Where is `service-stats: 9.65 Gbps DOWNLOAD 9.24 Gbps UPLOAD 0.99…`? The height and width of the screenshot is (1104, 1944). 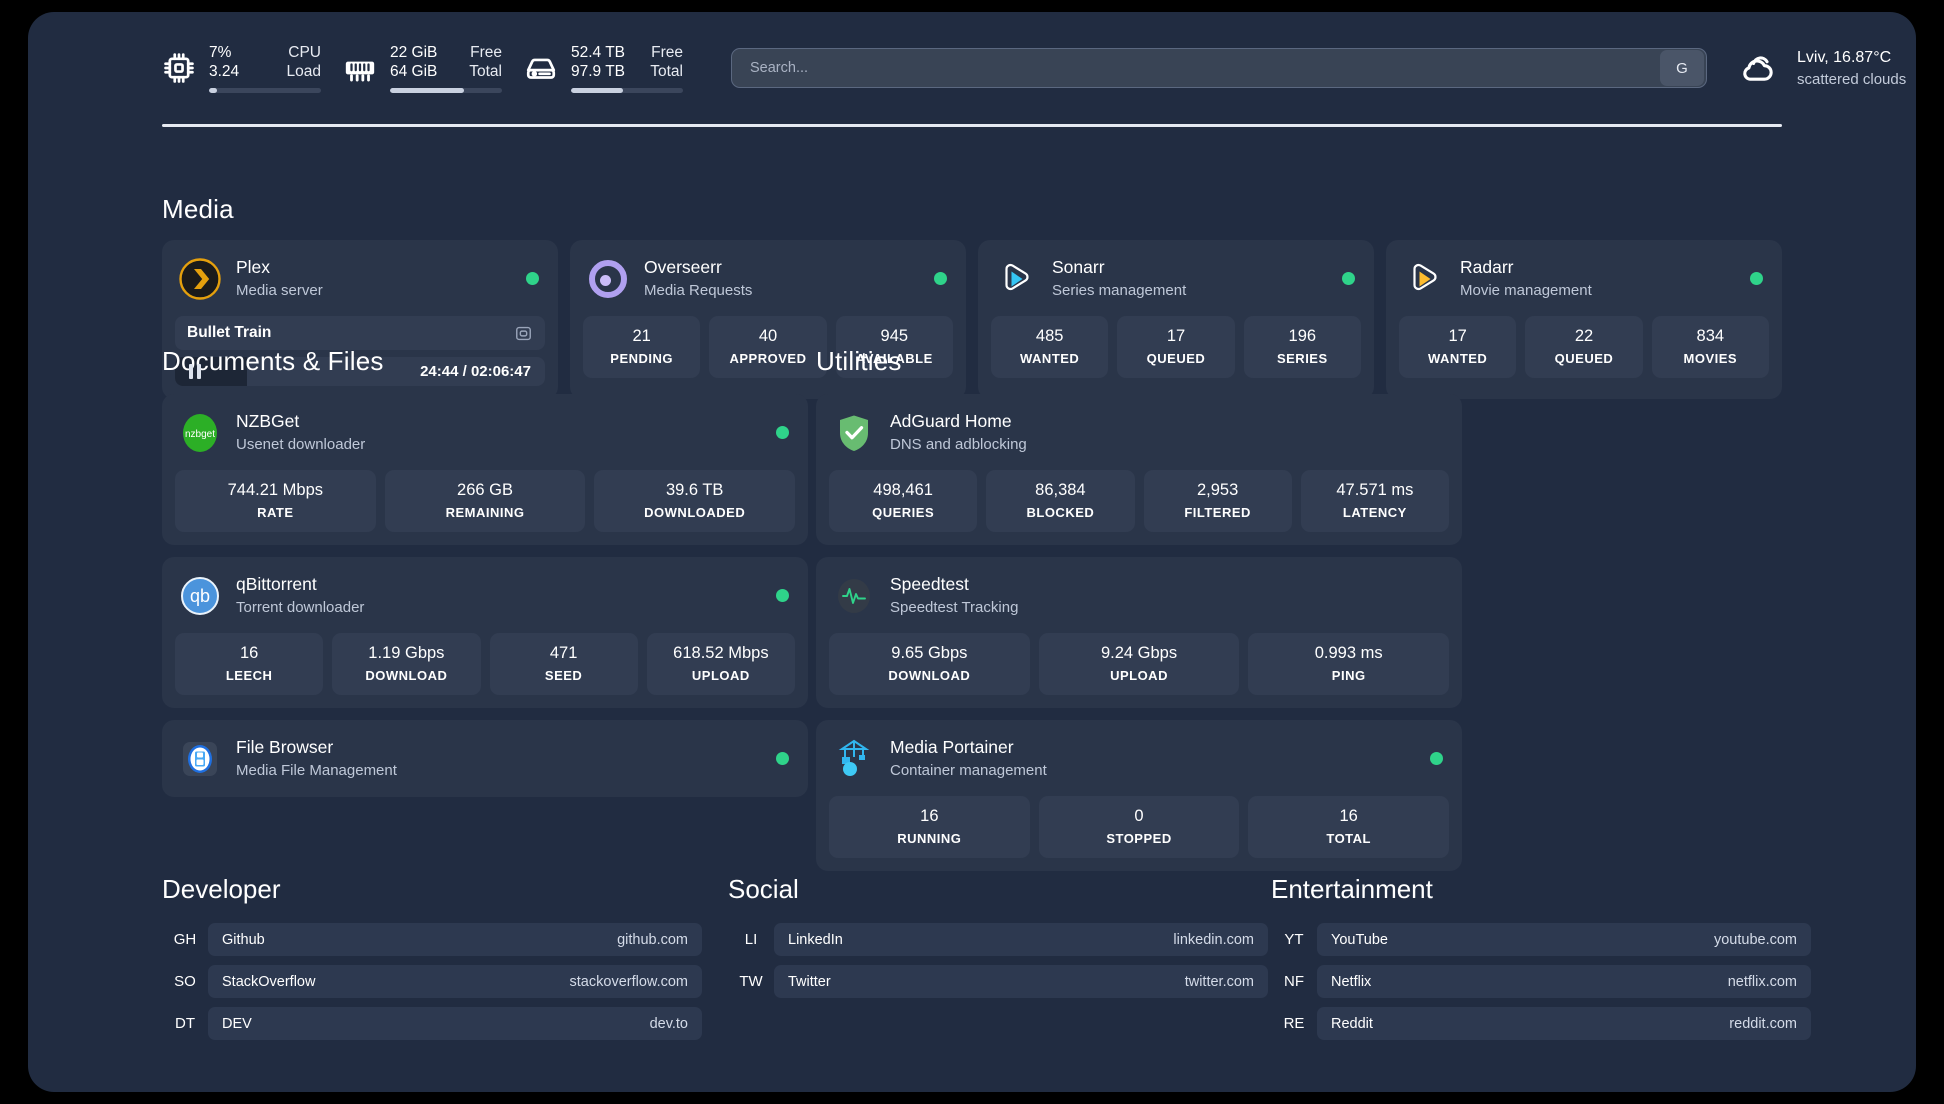 service-stats: 9.65 Gbps DOWNLOAD 9.24 Gbps UPLOAD 0.99… is located at coordinates (1139, 664).